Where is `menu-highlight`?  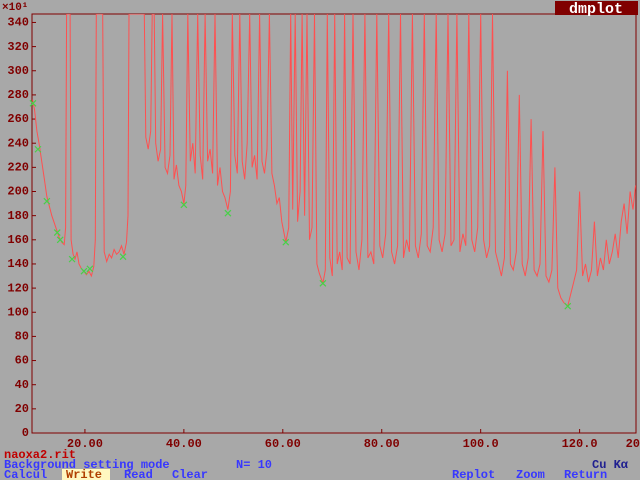
menu-highlight is located at coordinates (86, 474).